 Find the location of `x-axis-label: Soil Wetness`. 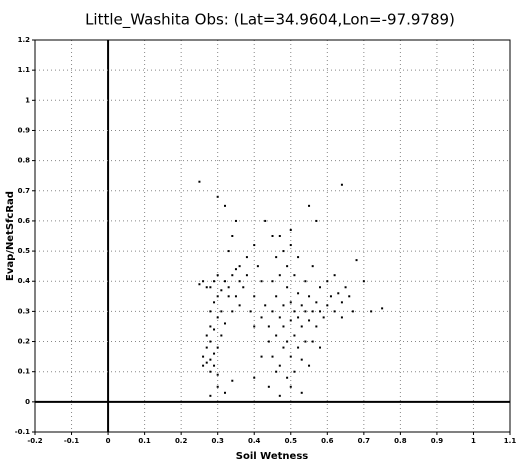

x-axis-label: Soil Wetness is located at coordinates (272, 456).